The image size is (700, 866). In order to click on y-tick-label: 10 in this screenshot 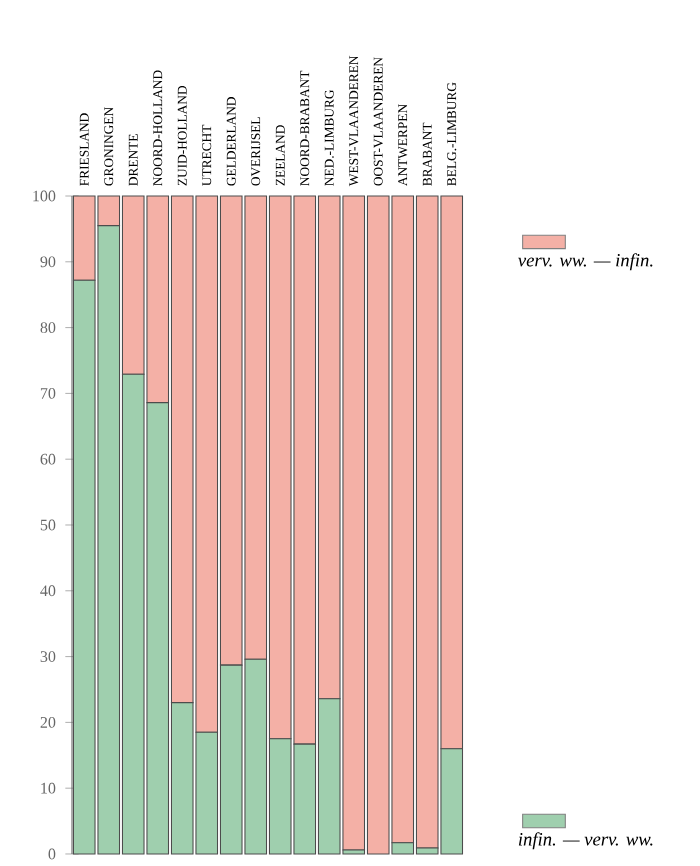, I will do `click(48, 788)`.